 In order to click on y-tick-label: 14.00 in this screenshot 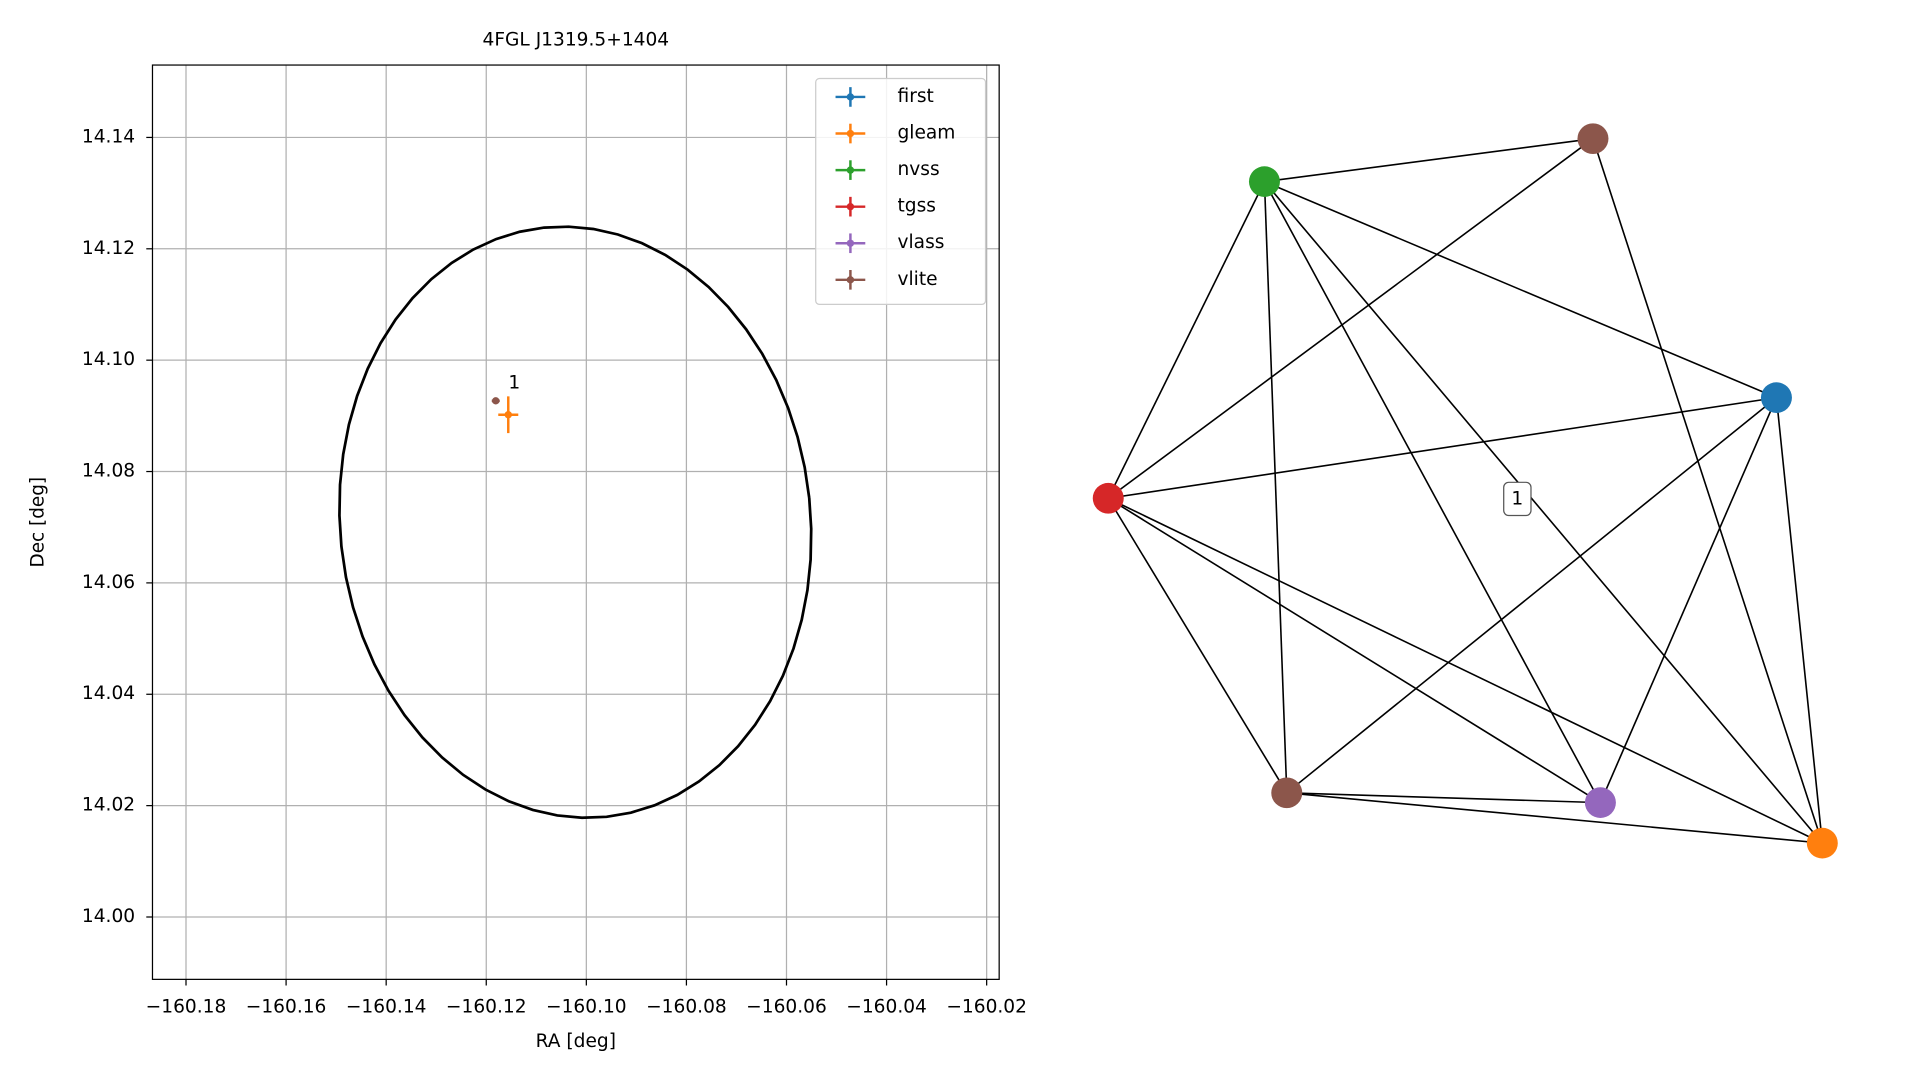, I will do `click(108, 916)`.